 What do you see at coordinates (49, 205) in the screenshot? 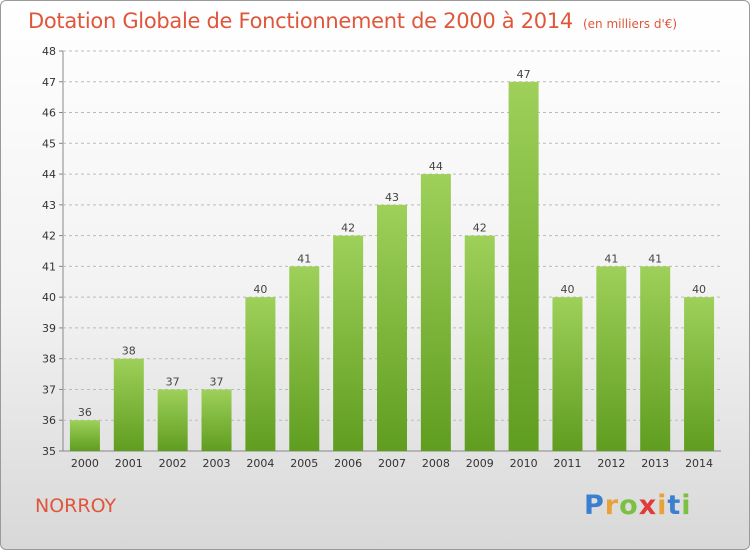
I see `y-tick-label: 43` at bounding box center [49, 205].